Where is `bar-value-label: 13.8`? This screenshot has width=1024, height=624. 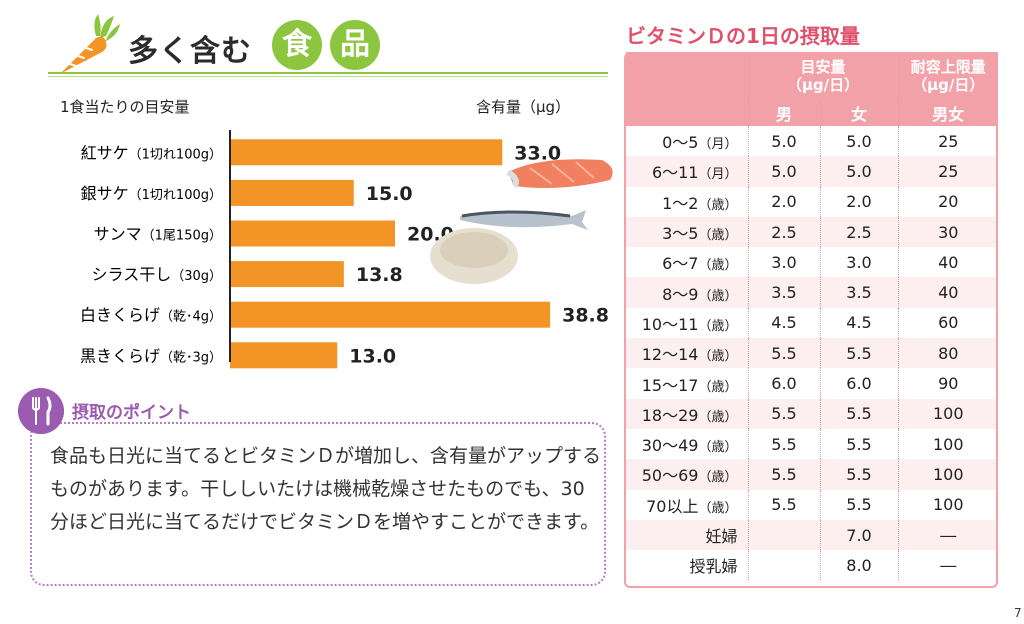
bar-value-label: 13.8 is located at coordinates (379, 275).